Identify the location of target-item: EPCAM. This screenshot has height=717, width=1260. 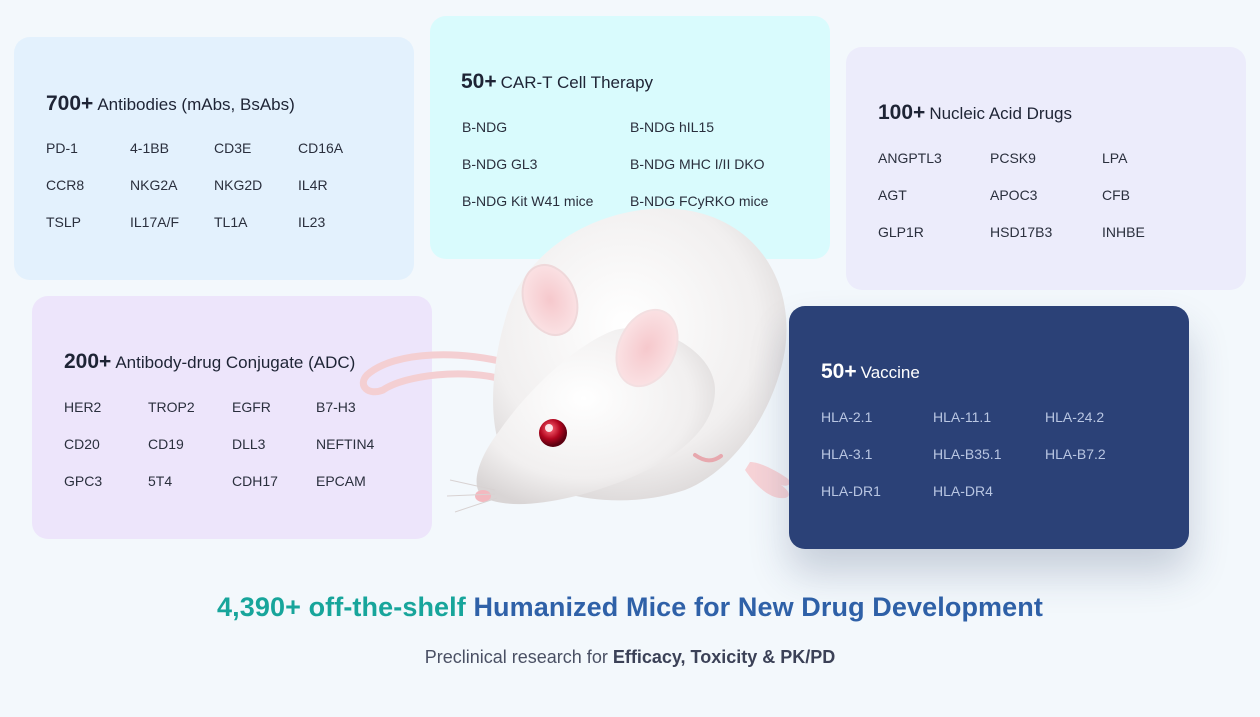
(341, 481).